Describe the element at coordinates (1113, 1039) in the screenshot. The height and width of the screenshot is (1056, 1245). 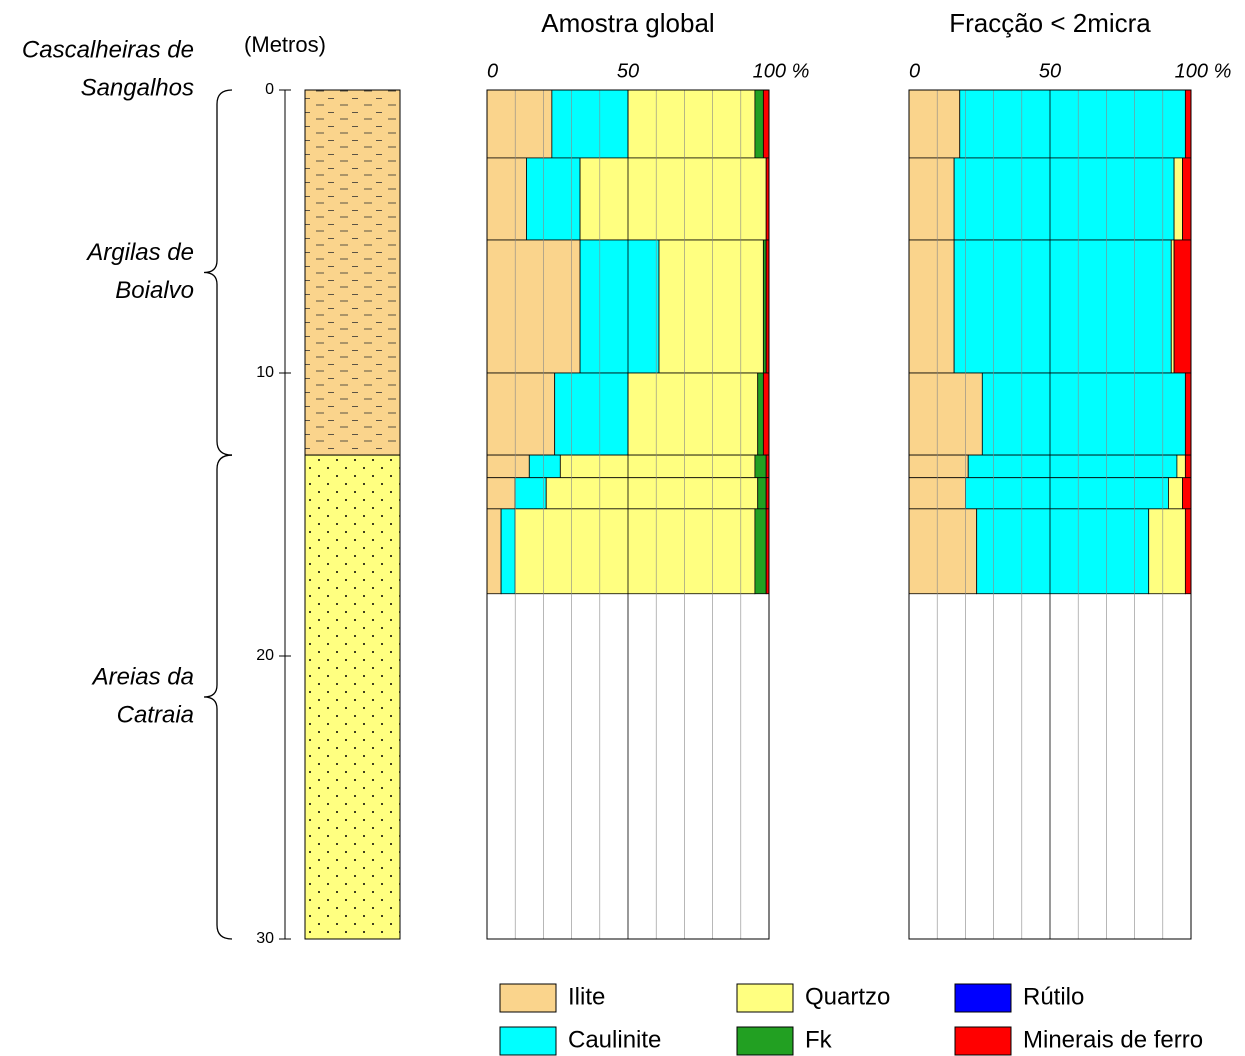
I see `legend-label: Minerais de ferro` at that location.